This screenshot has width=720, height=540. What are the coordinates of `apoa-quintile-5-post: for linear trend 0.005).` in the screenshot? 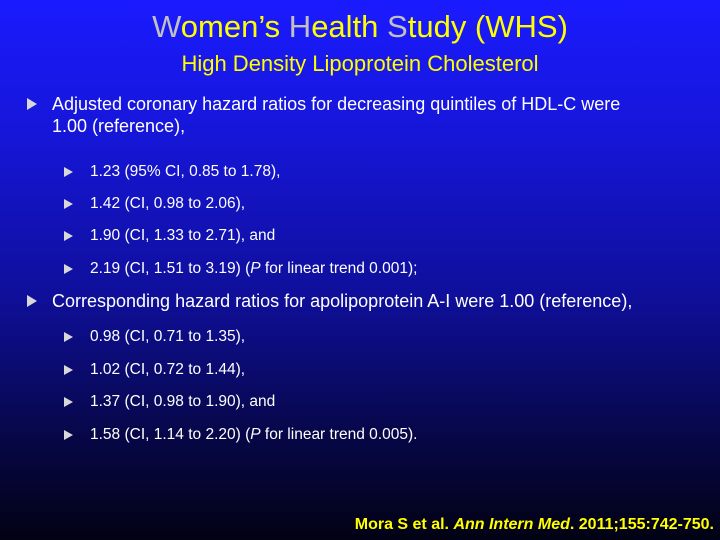 It's located at (339, 434).